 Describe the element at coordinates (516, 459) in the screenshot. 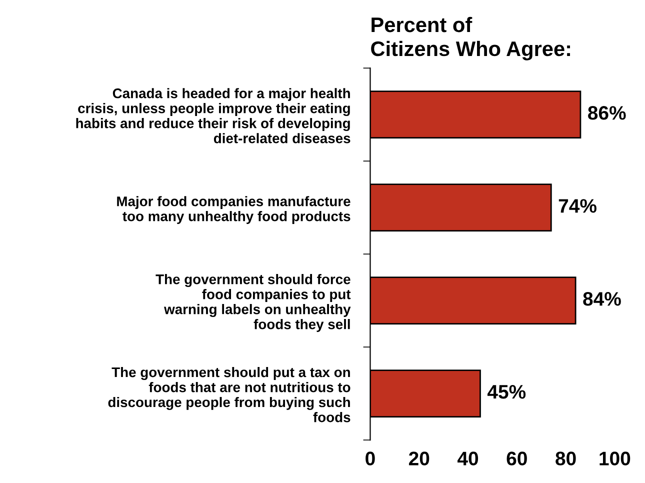

I see `x-tick-label: 60` at that location.